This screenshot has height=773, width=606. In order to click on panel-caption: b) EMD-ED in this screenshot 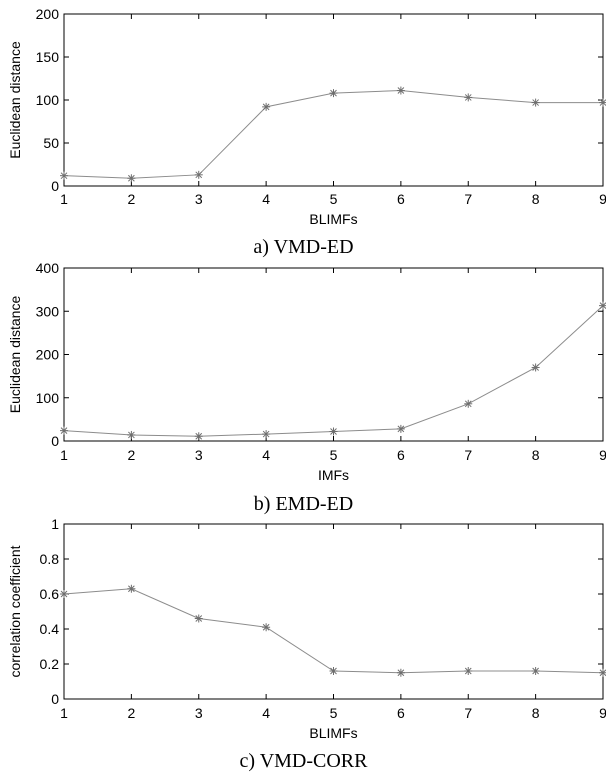, I will do `click(303, 504)`.